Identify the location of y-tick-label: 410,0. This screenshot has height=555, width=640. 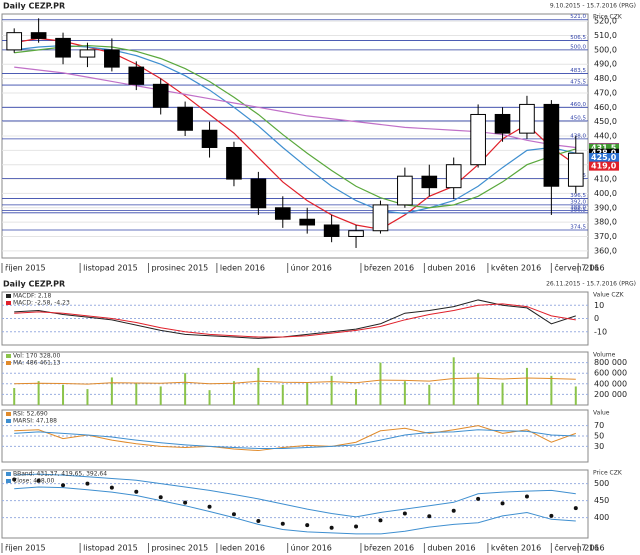
(605, 179).